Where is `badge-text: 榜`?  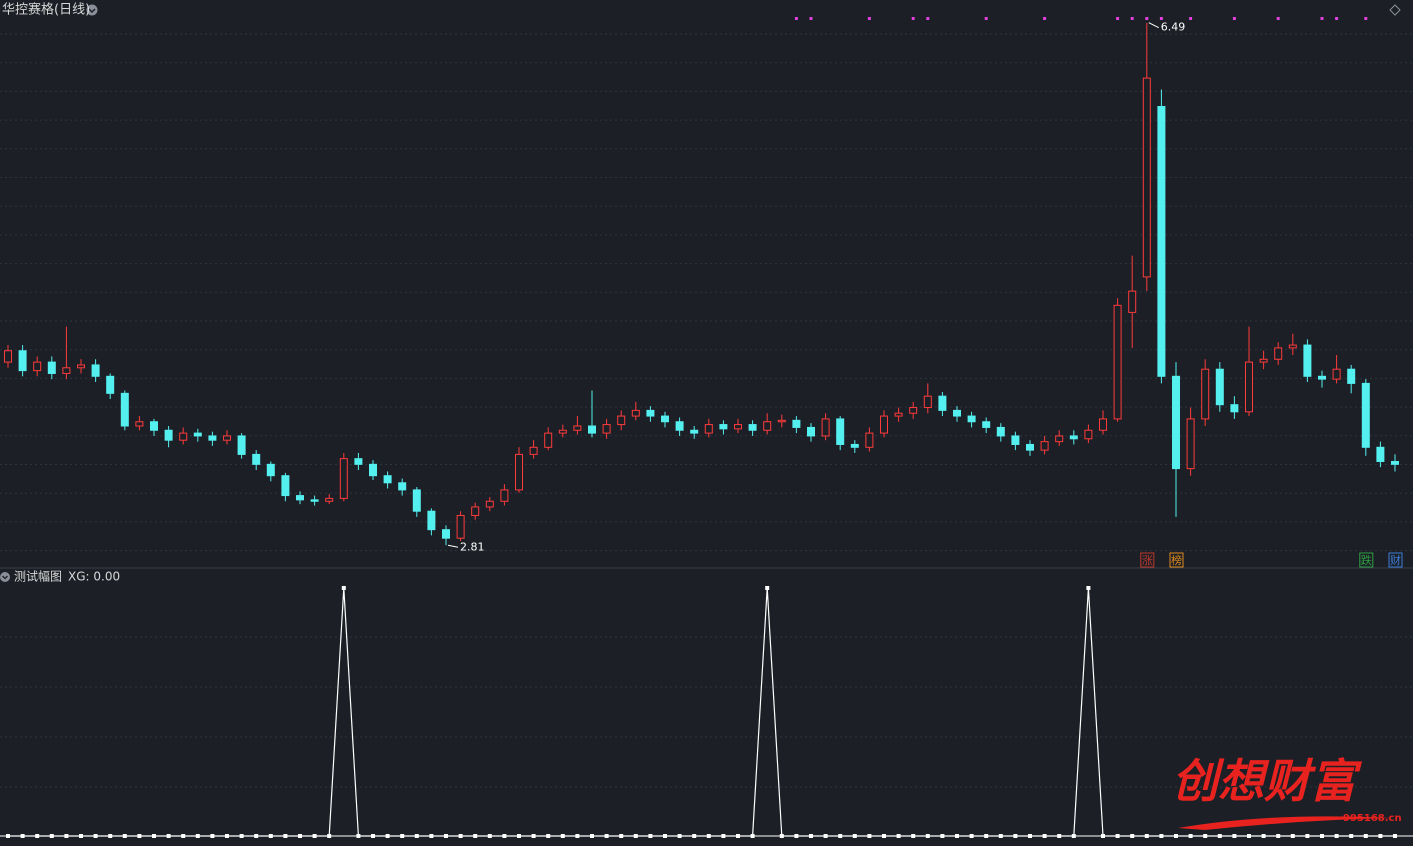 badge-text: 榜 is located at coordinates (1176, 560).